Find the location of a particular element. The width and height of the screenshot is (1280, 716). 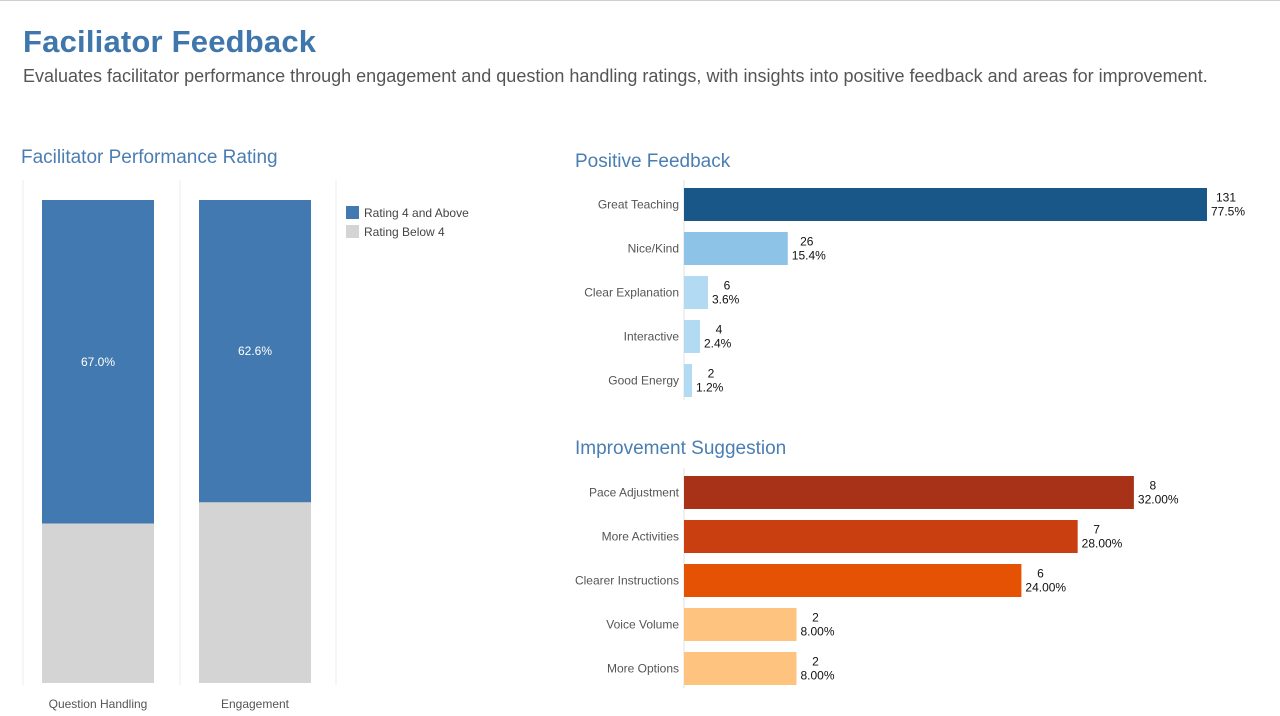

percent-label-interactive: 2.4% is located at coordinates (718, 344).